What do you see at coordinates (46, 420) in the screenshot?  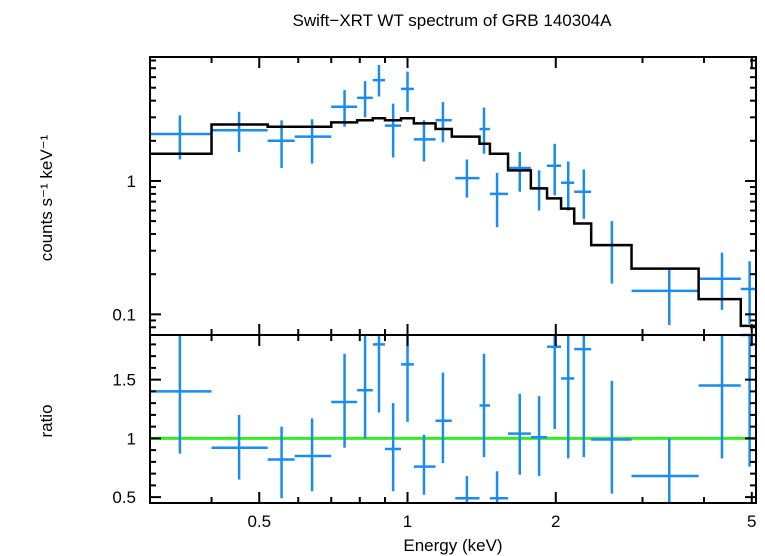 I see `bottom-y-axis-label: ratio` at bounding box center [46, 420].